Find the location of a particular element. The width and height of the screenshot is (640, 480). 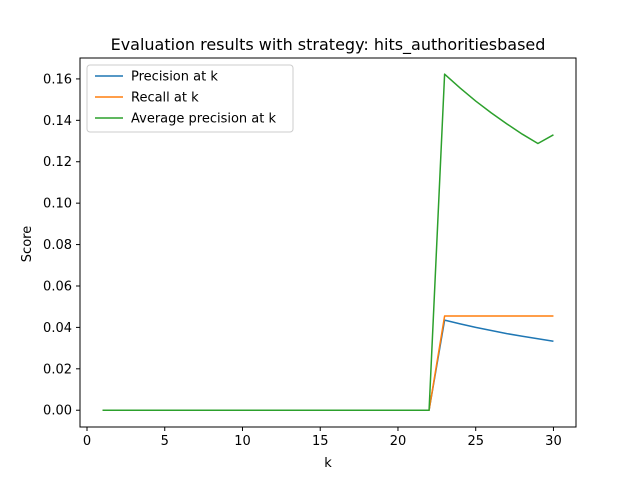

x-axis: 0 5 10 15 20 25 30 is located at coordinates (322, 438).